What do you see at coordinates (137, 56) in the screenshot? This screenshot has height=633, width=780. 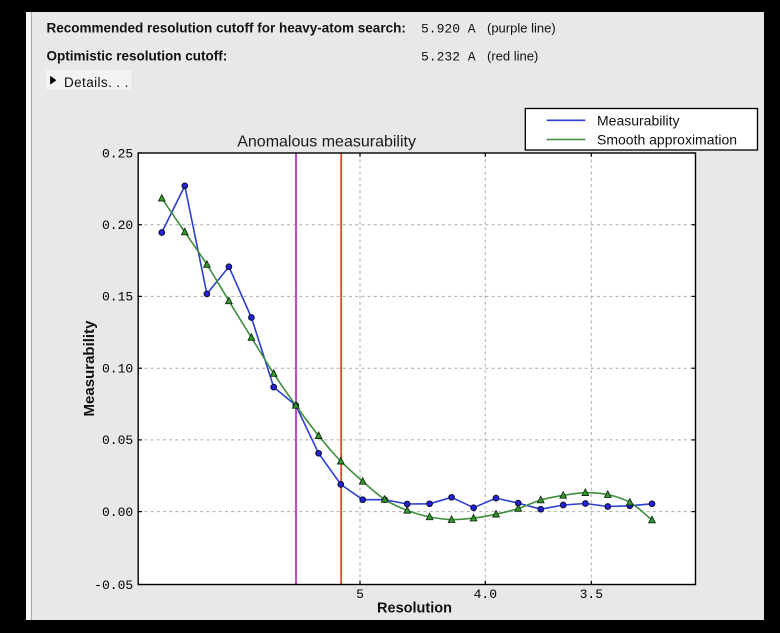 I see `svg-text: Optimistic resolution cutoff:` at bounding box center [137, 56].